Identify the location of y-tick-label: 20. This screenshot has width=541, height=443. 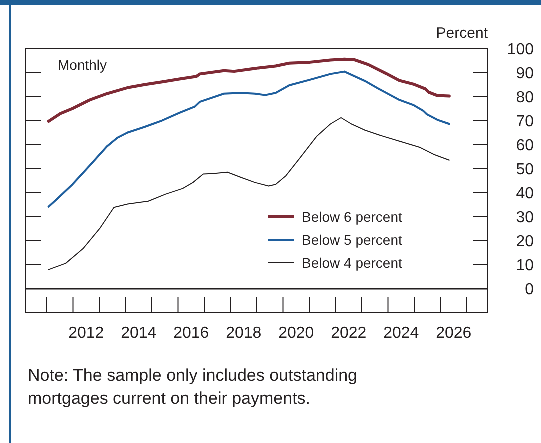
(525, 242).